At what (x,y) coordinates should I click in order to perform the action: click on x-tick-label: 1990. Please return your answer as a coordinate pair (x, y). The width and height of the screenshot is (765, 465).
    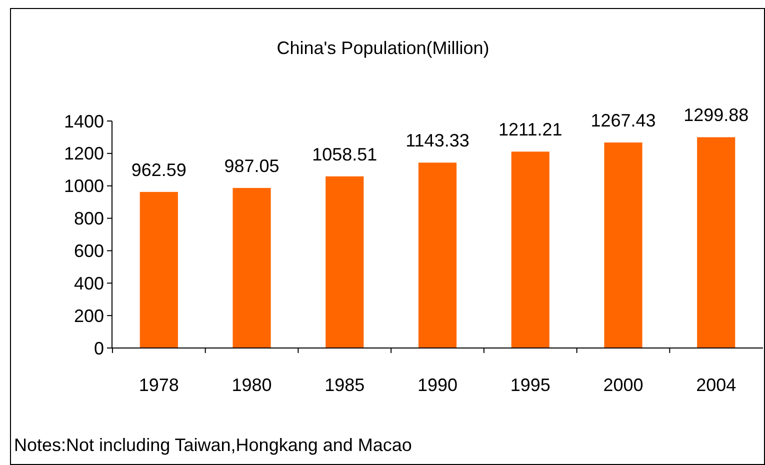
    Looking at the image, I should click on (437, 385).